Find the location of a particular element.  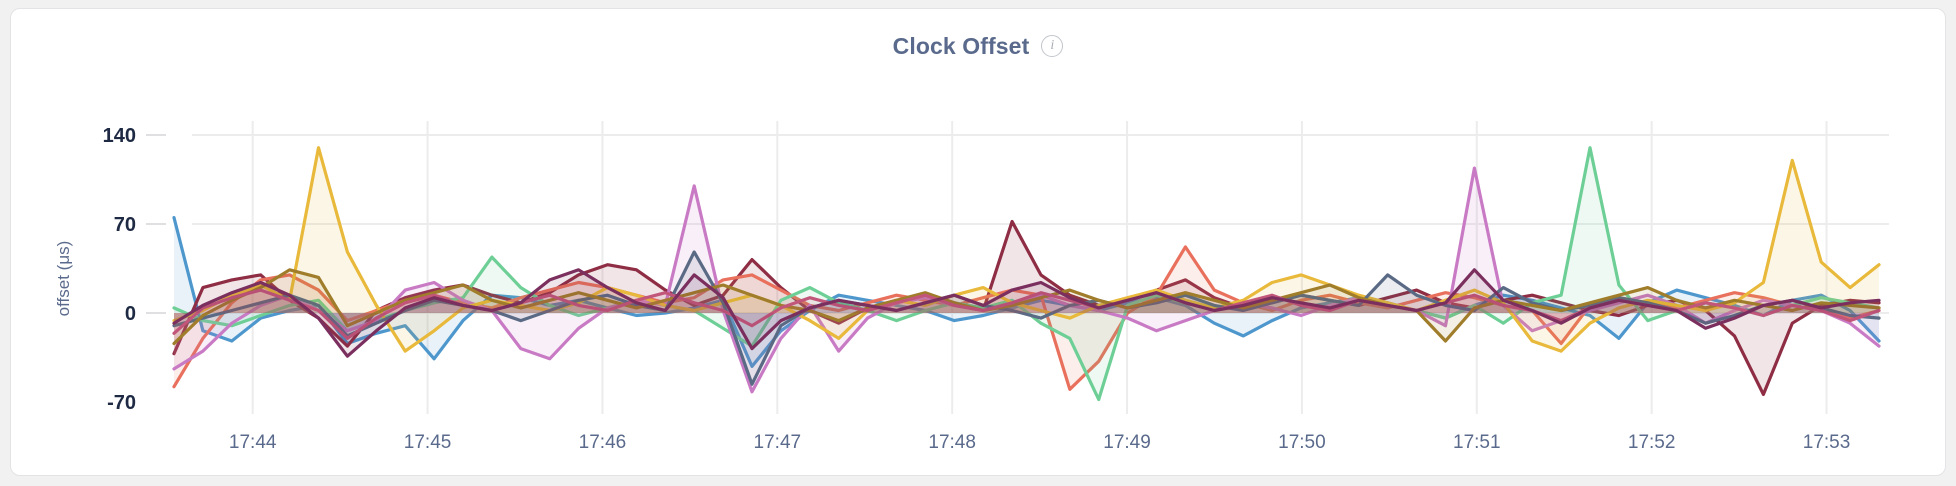

x-tick-label: 17:48 is located at coordinates (952, 442).